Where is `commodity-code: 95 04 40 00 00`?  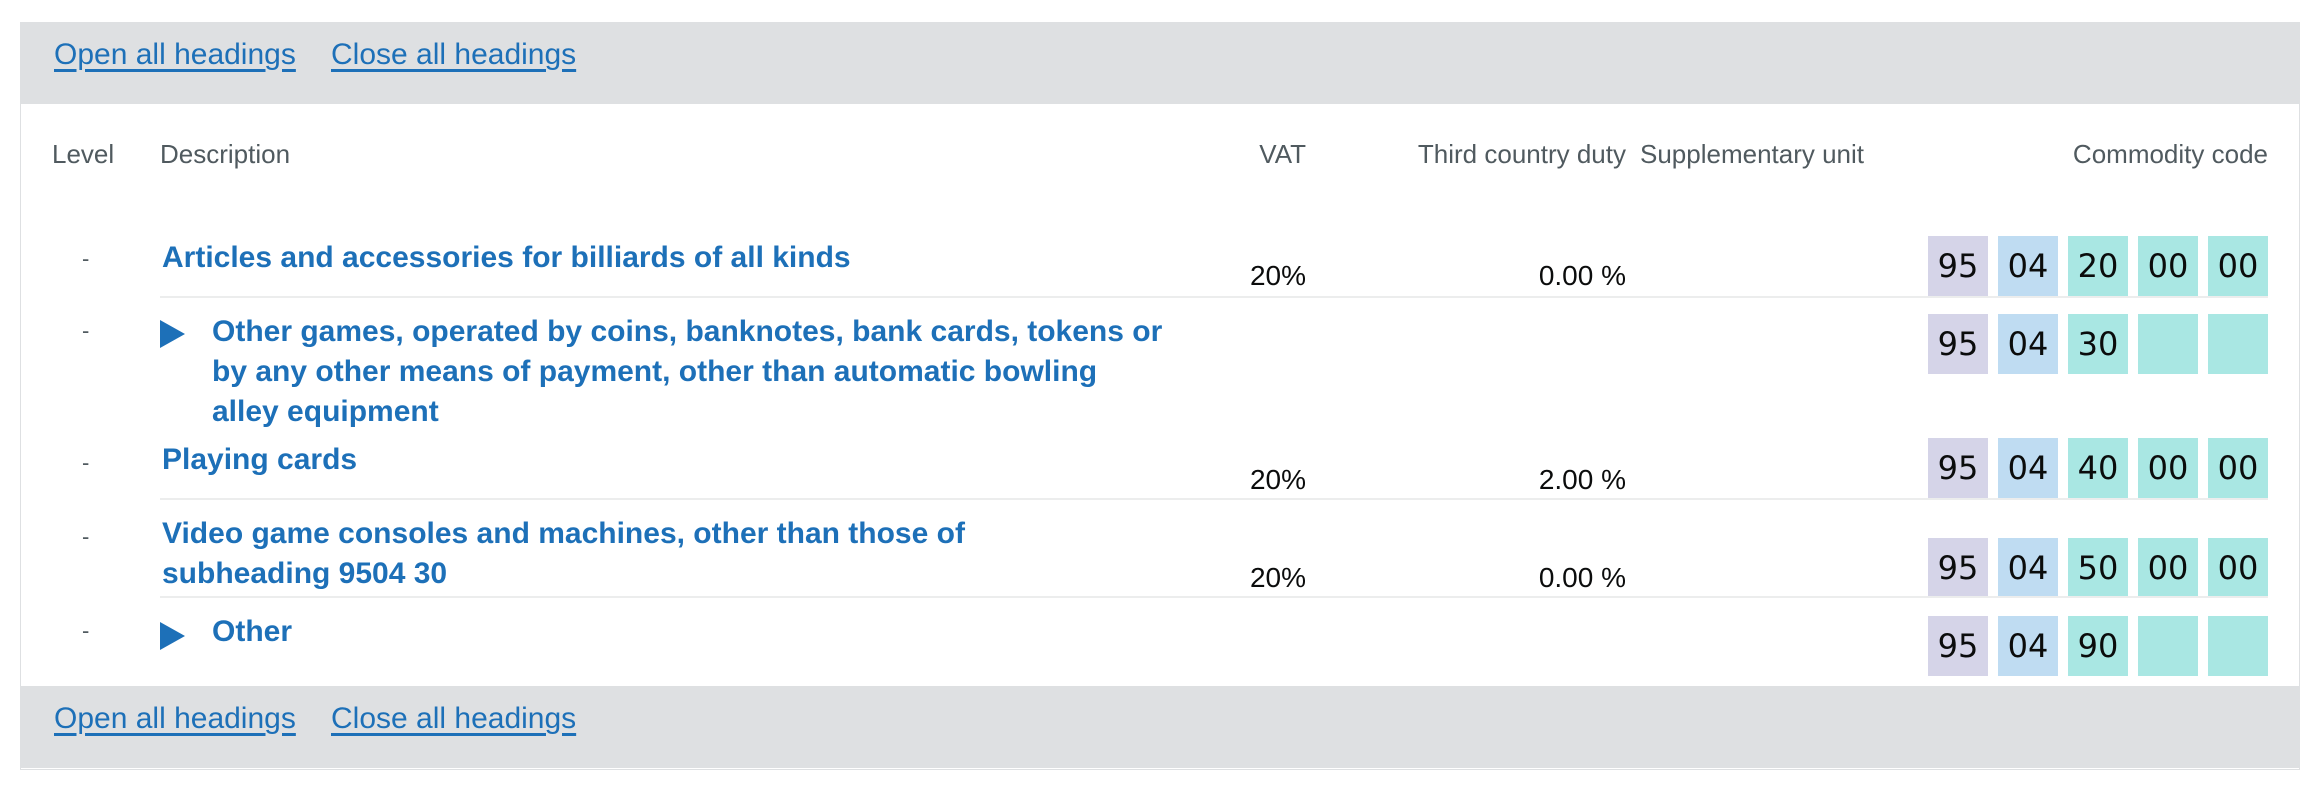
commodity-code: 95 04 40 00 00 is located at coordinates (2098, 468).